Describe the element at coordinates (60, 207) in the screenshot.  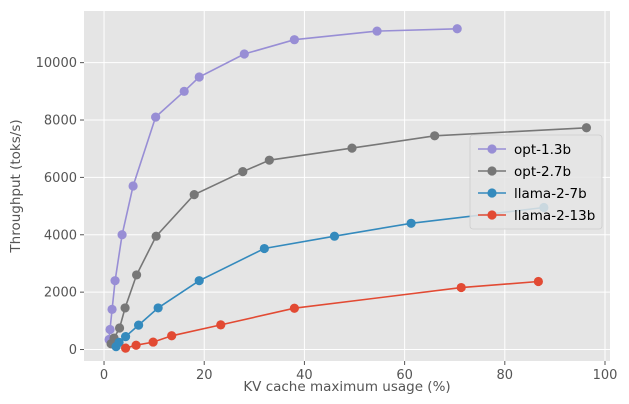
I see `y-axis: 0 2000 4000 6000 8000 10000` at that location.